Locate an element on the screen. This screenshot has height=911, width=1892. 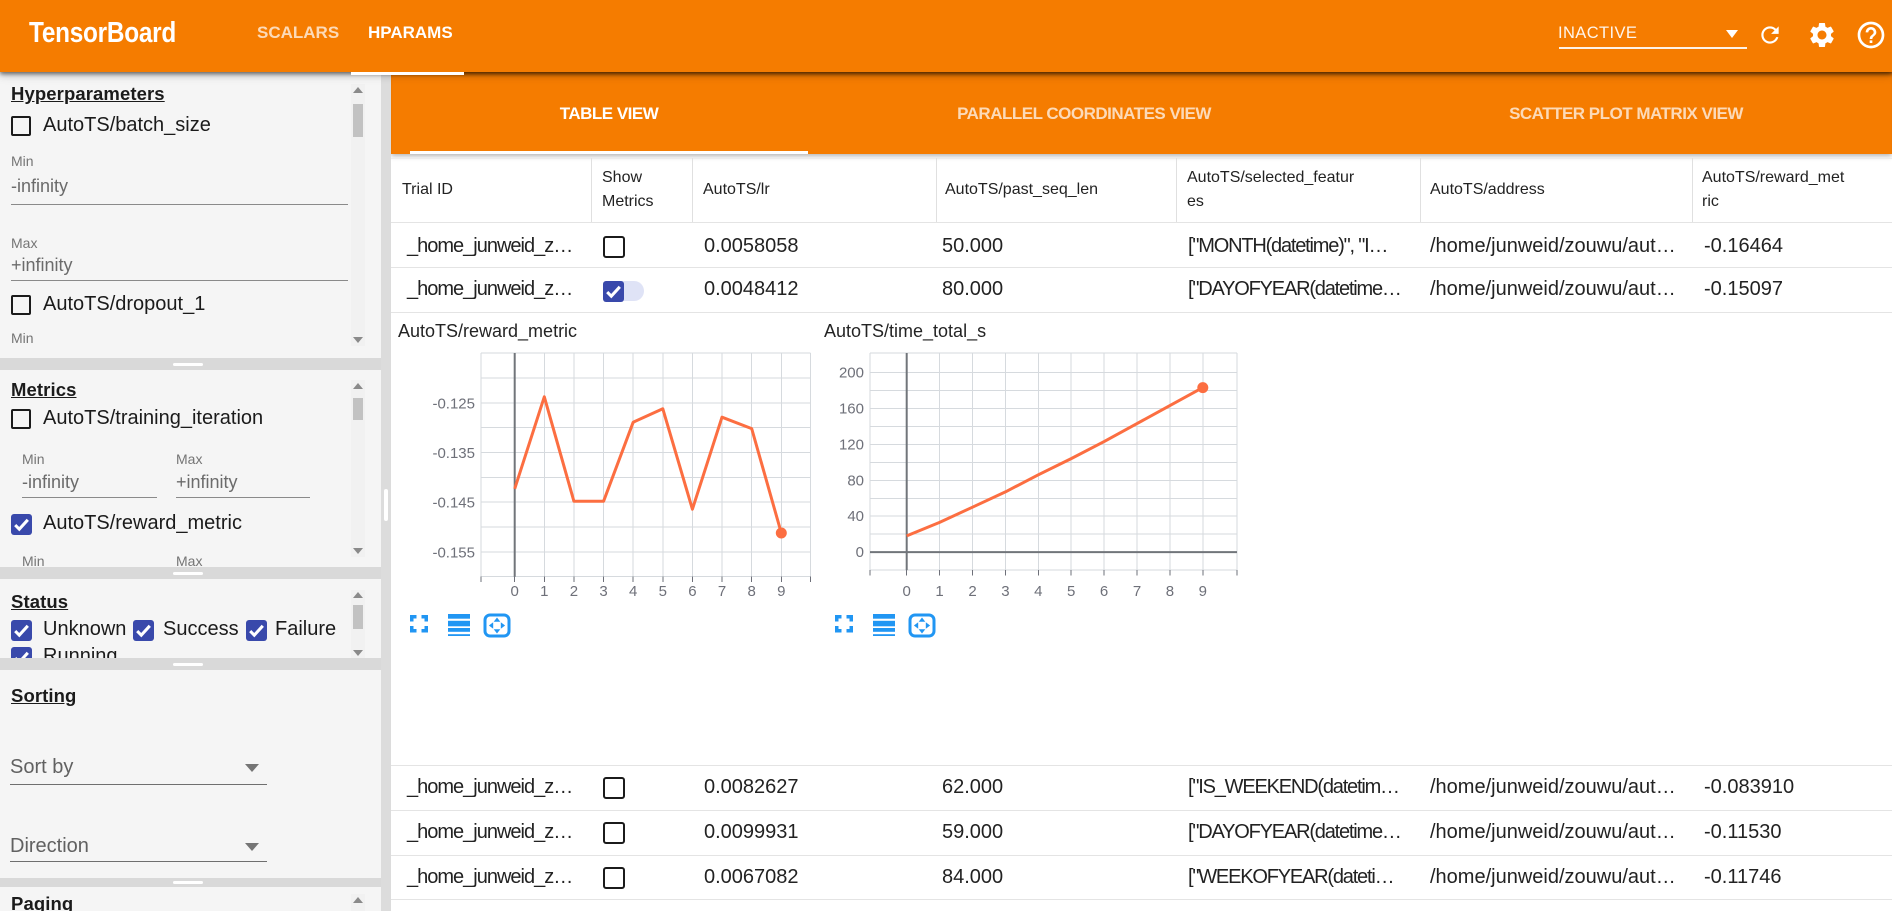
svg-text: 200 is located at coordinates (851, 373).